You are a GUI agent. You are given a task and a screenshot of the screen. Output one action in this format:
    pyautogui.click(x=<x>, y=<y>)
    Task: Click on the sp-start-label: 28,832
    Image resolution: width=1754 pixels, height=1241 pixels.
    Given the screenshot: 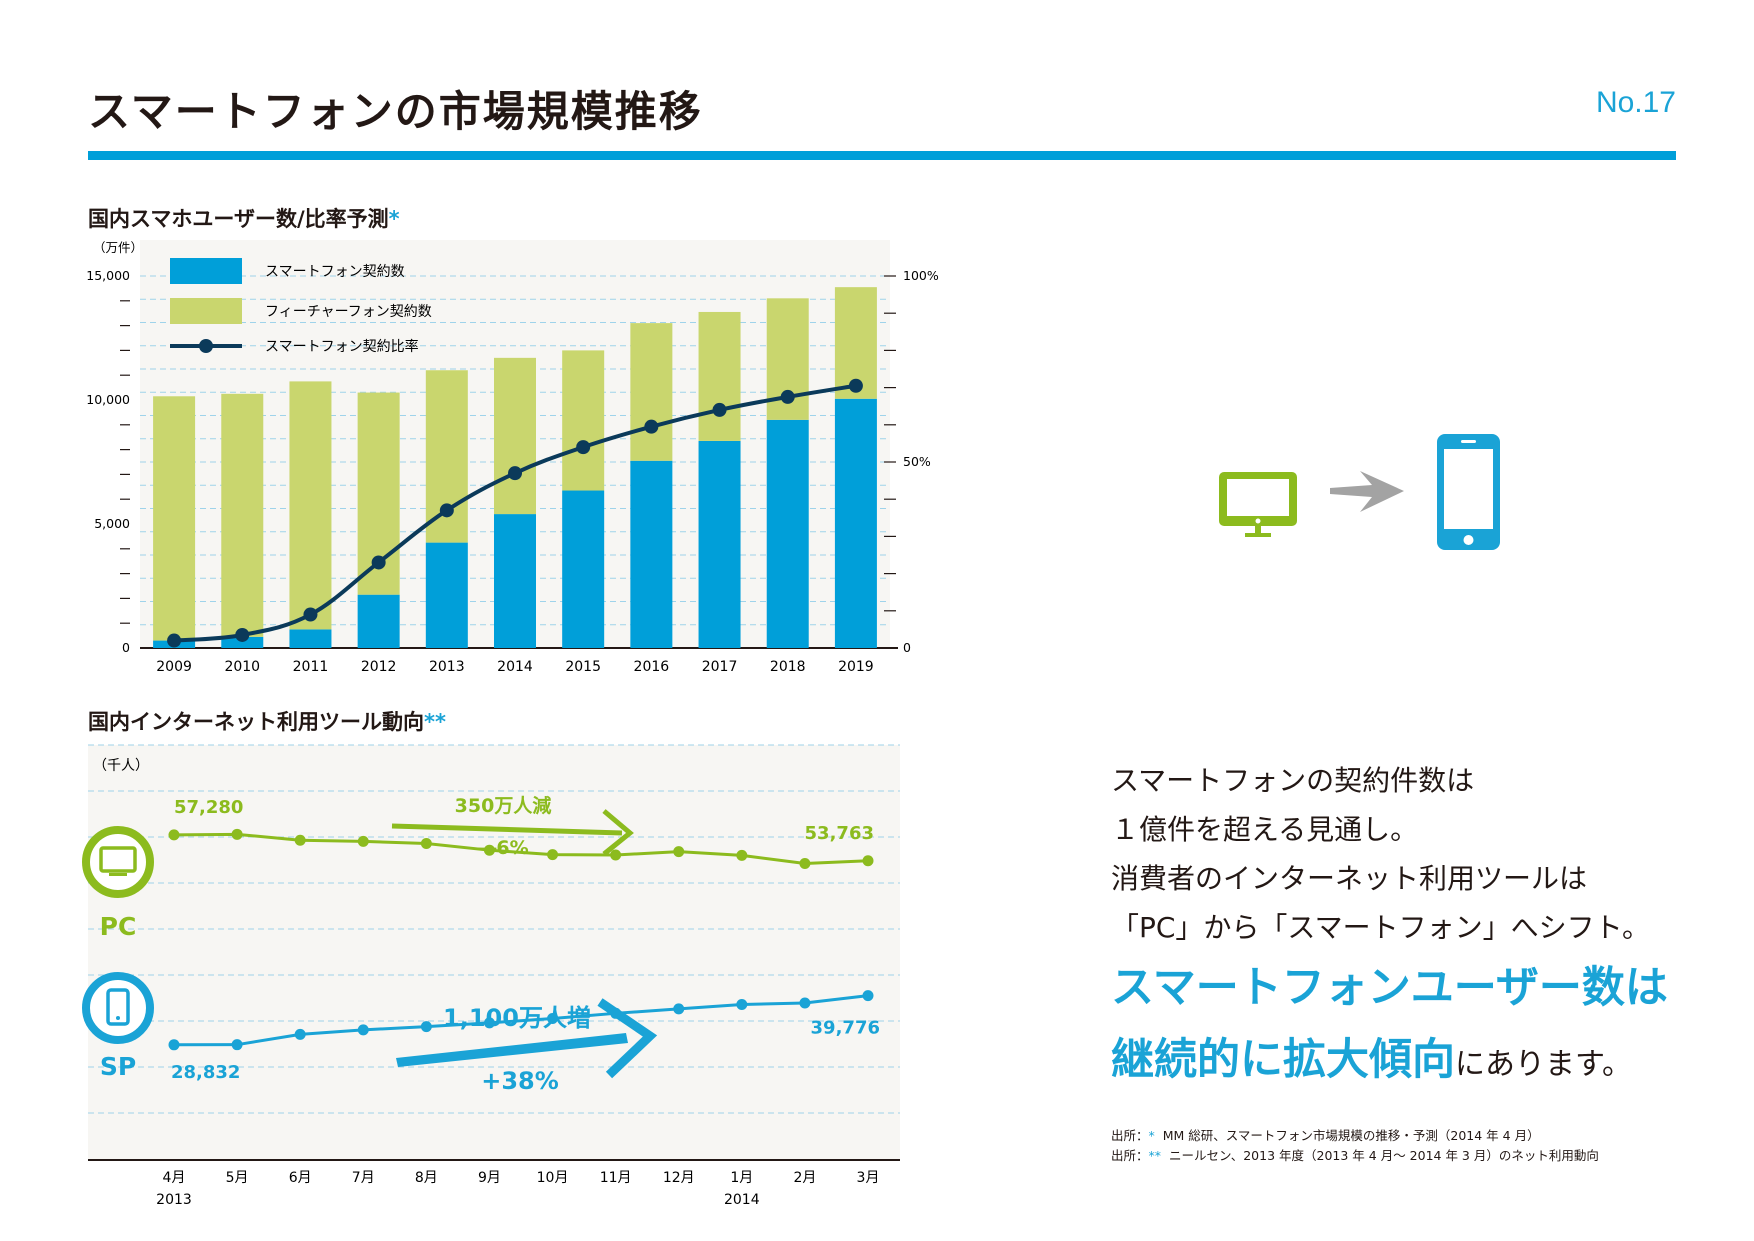 What is the action you would take?
    pyautogui.click(x=205, y=1072)
    